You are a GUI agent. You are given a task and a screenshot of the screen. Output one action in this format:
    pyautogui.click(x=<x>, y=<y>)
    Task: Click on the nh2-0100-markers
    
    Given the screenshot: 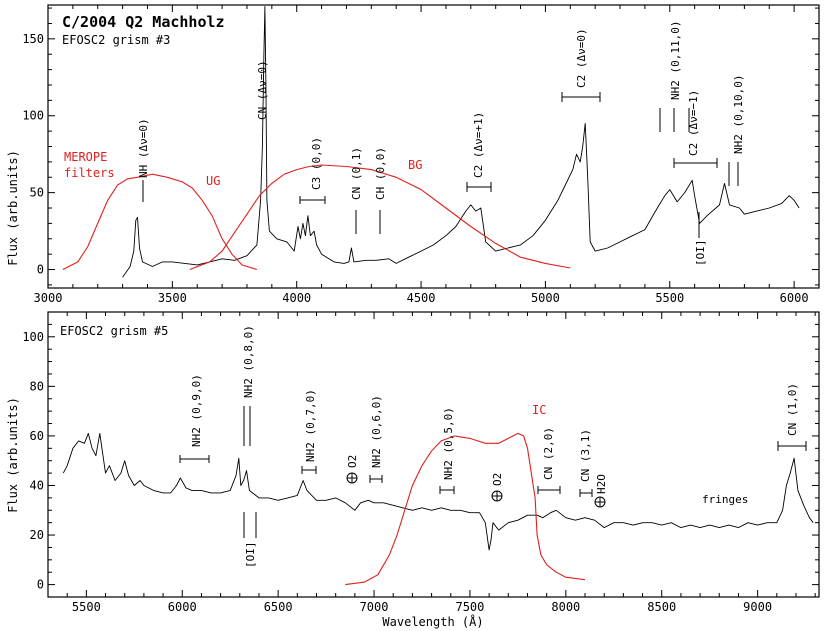 What is the action you would take?
    pyautogui.click(x=733, y=174)
    